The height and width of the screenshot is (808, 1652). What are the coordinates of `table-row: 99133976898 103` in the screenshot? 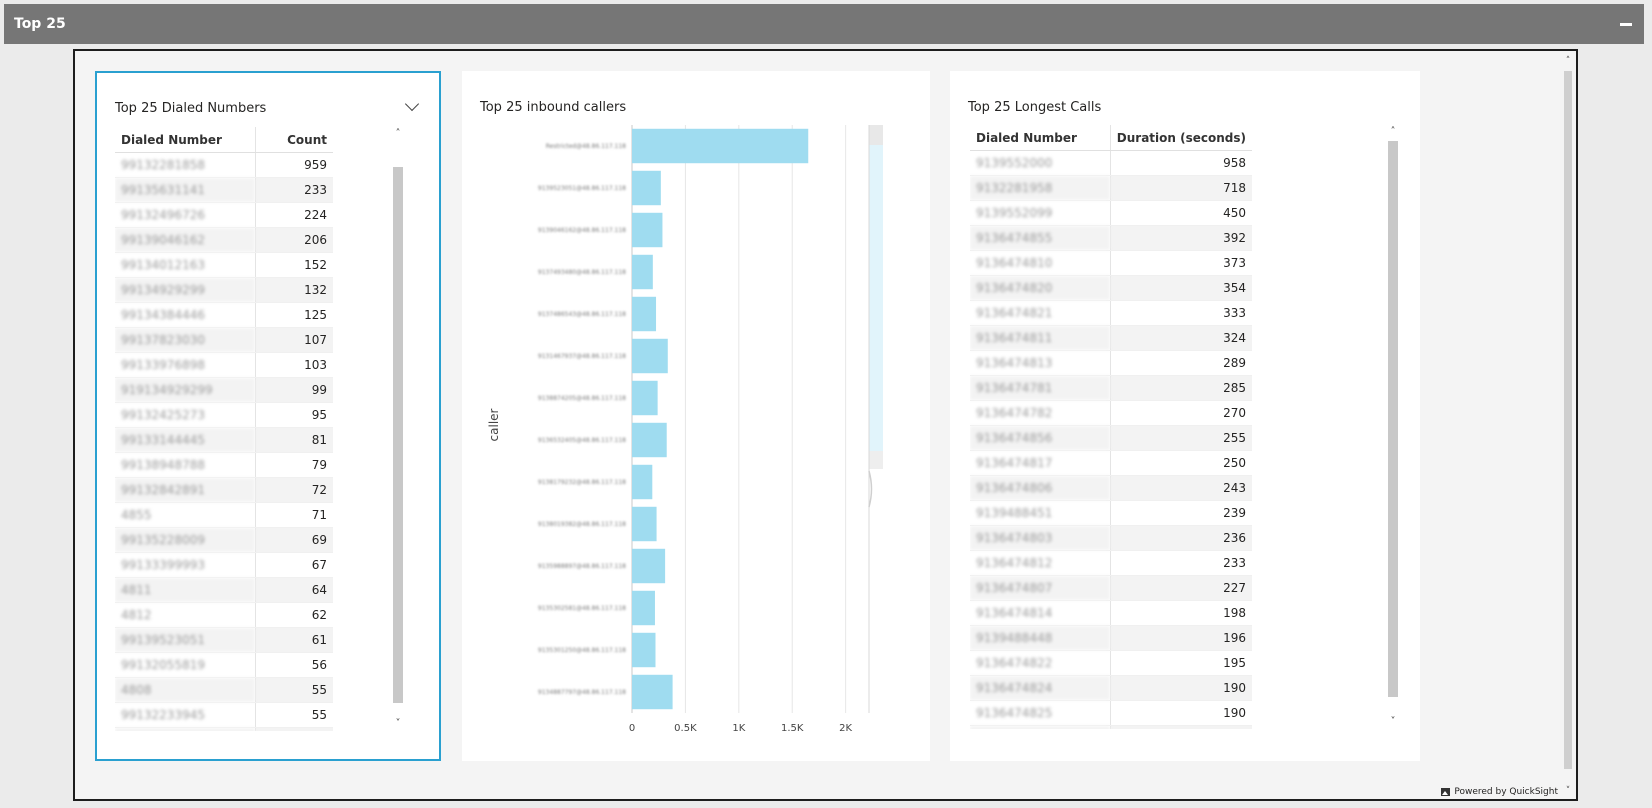 It's located at (224, 365).